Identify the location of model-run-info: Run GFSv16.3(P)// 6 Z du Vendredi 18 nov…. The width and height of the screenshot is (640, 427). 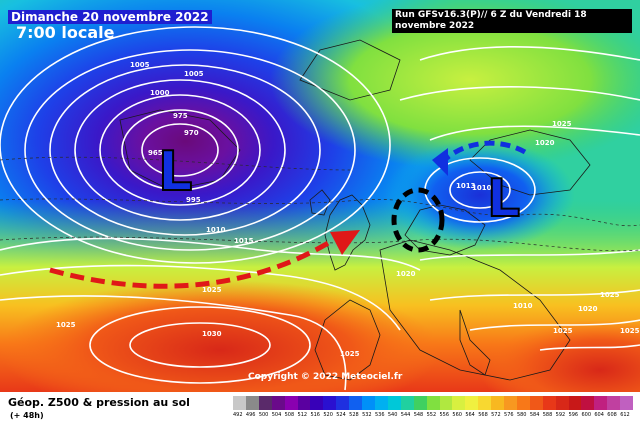
(512, 21).